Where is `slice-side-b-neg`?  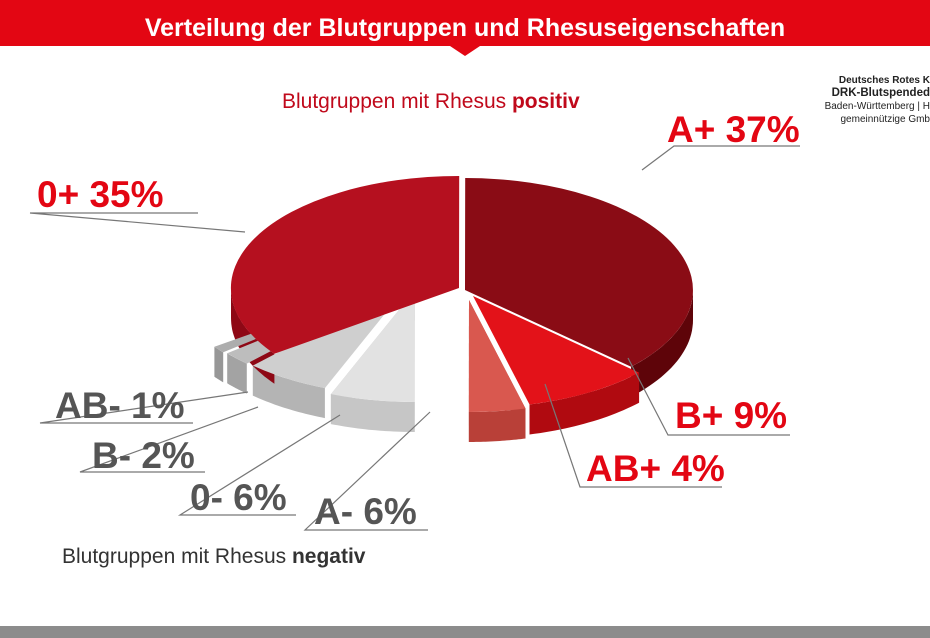
slice-side-b-neg is located at coordinates (237, 373).